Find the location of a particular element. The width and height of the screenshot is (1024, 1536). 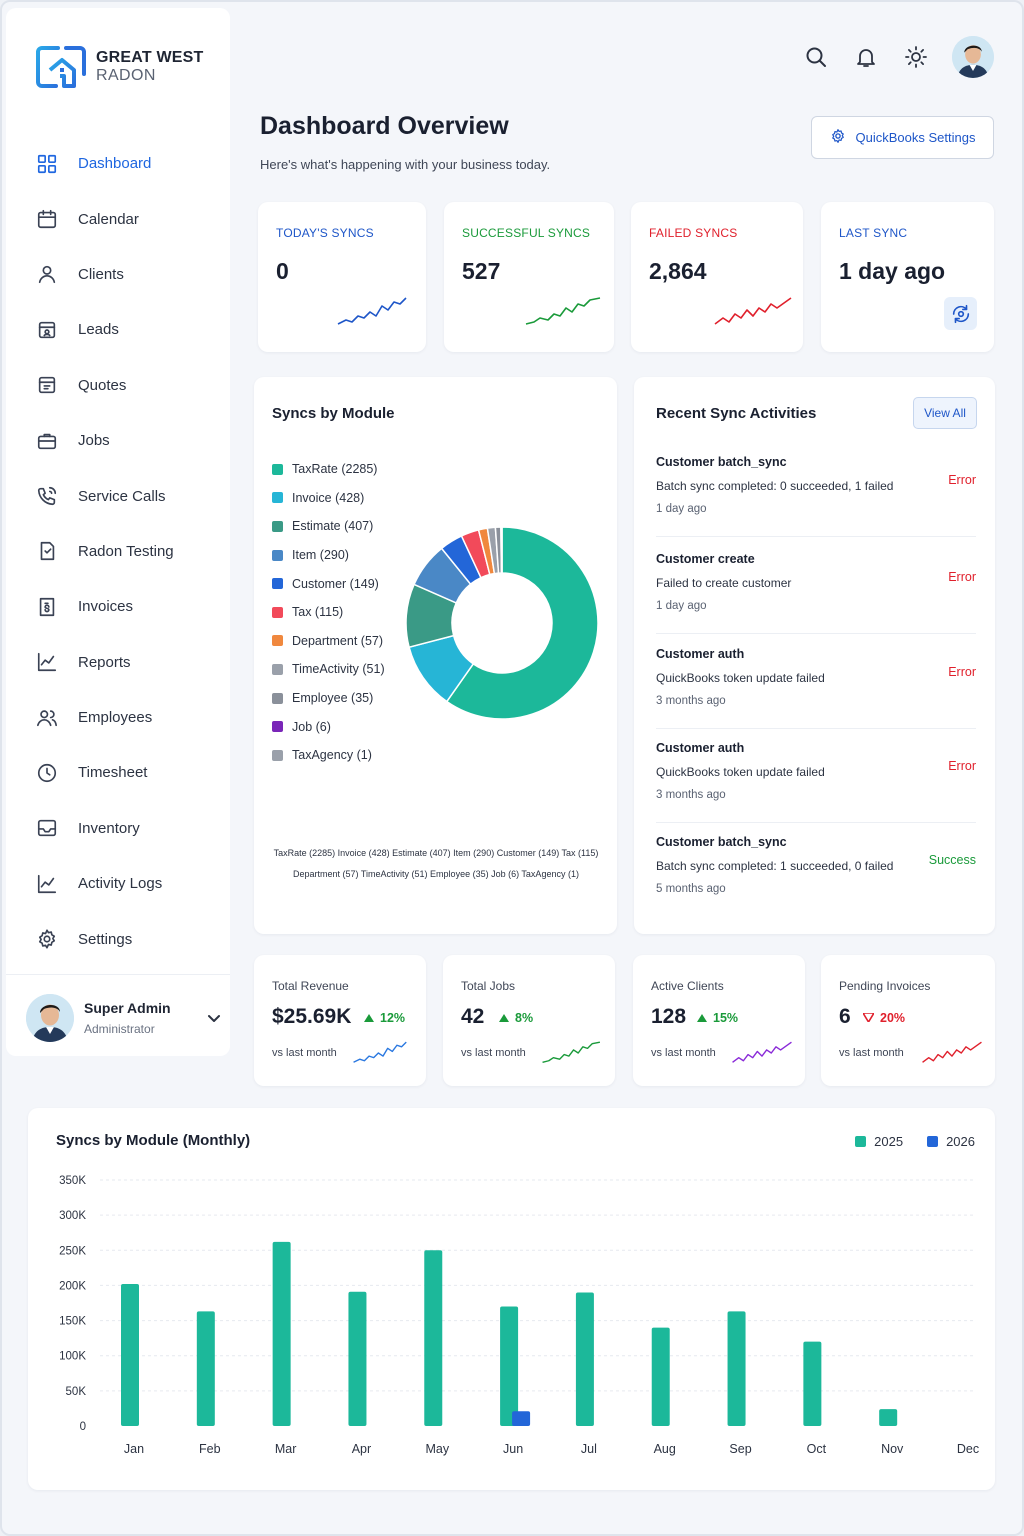

module-legend-item: Estimate (407) is located at coordinates (328, 526).